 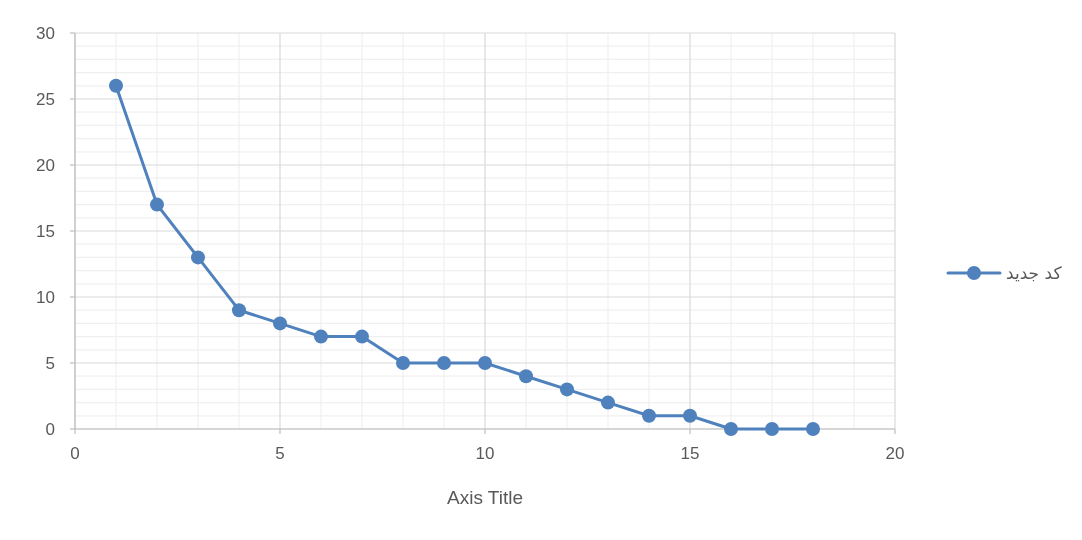 I want to click on x-tick-label: 5, so click(x=280, y=453).